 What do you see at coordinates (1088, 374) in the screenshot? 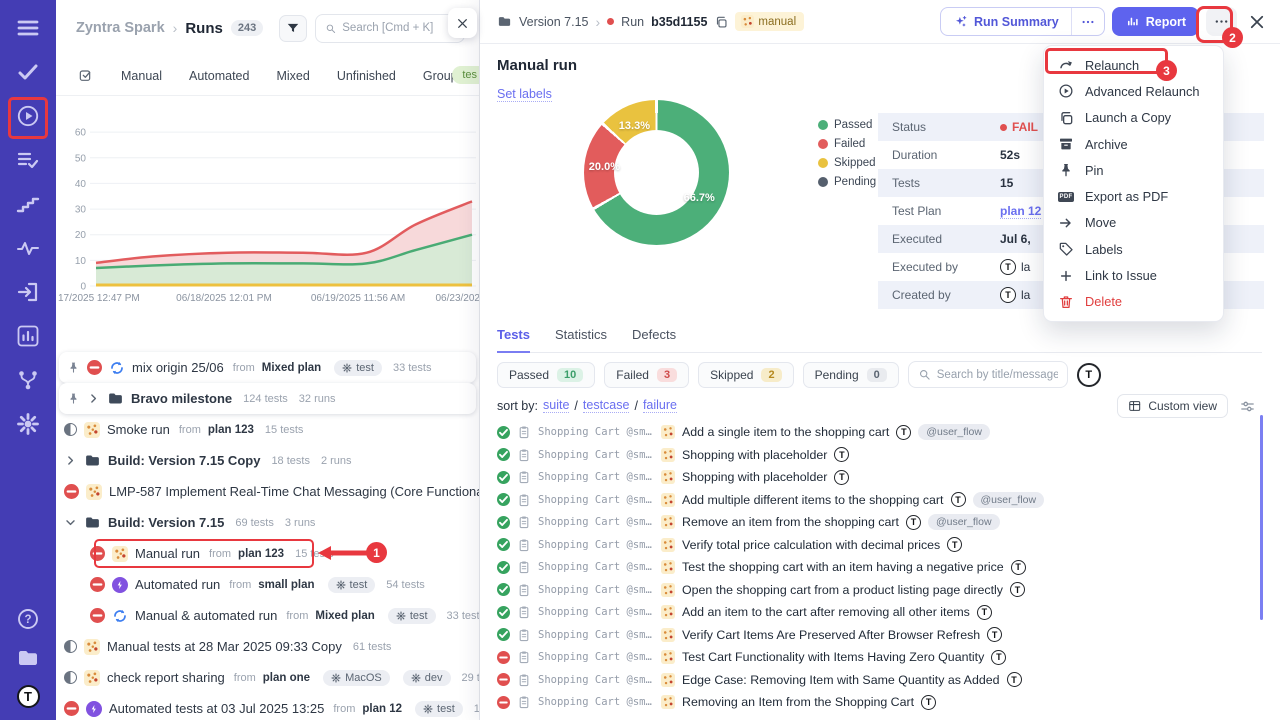
I see `assignee-filter-avatar: T` at bounding box center [1088, 374].